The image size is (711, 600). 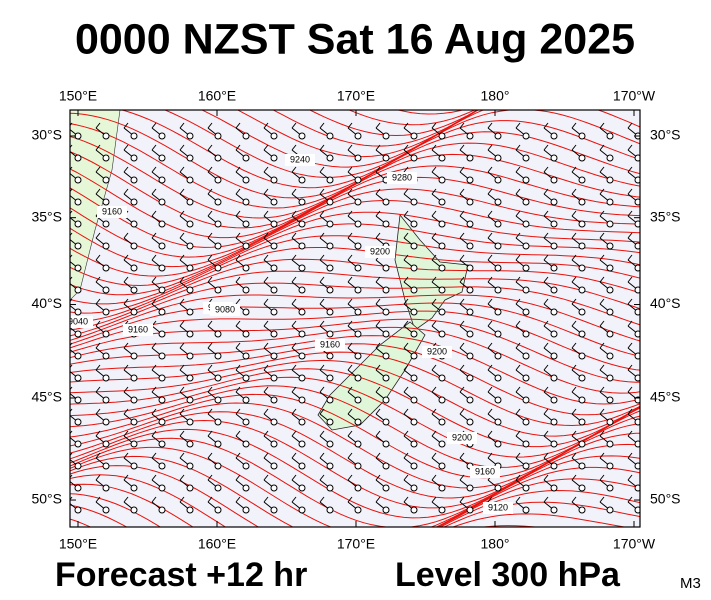 I want to click on lat-label-right: 40°S, so click(x=665, y=303).